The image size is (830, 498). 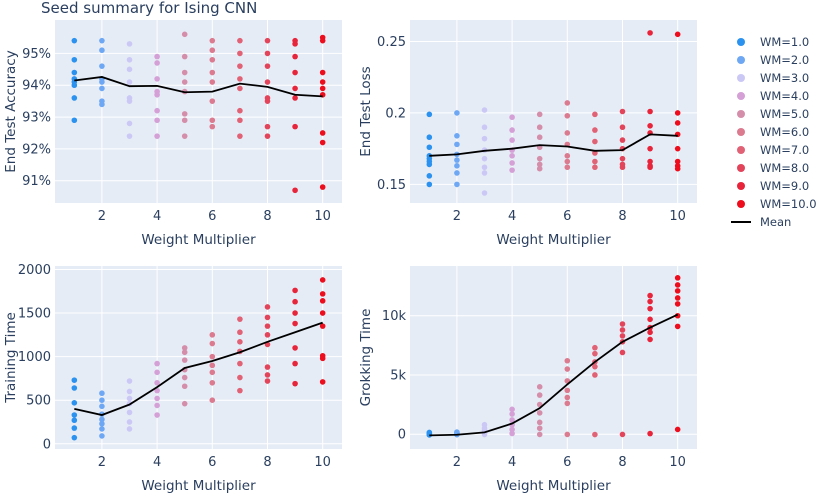 I want to click on y-tick-label: 91%, so click(x=36, y=181).